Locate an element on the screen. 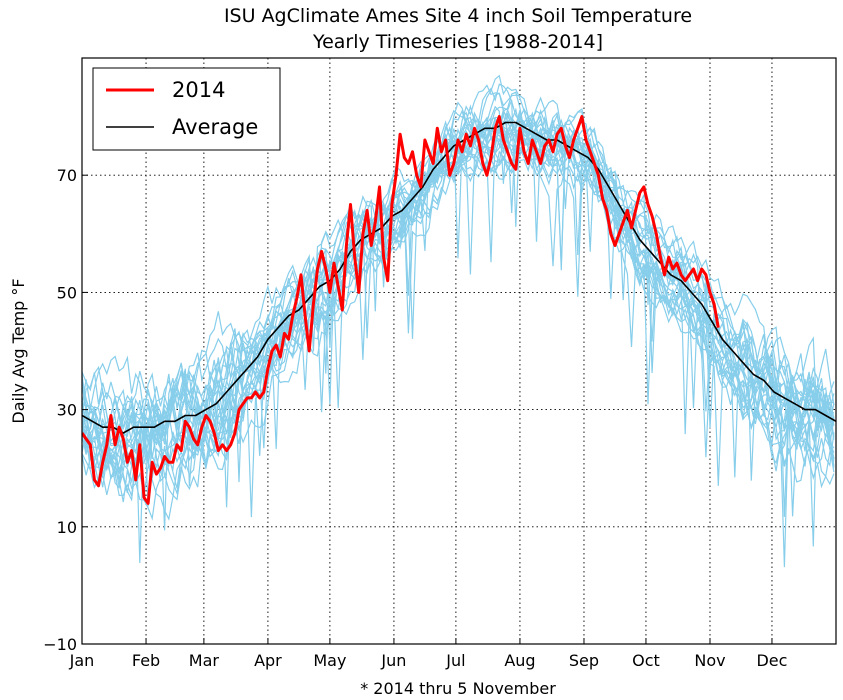 This screenshot has width=843, height=700. x-tick-label: Mar is located at coordinates (204, 660).